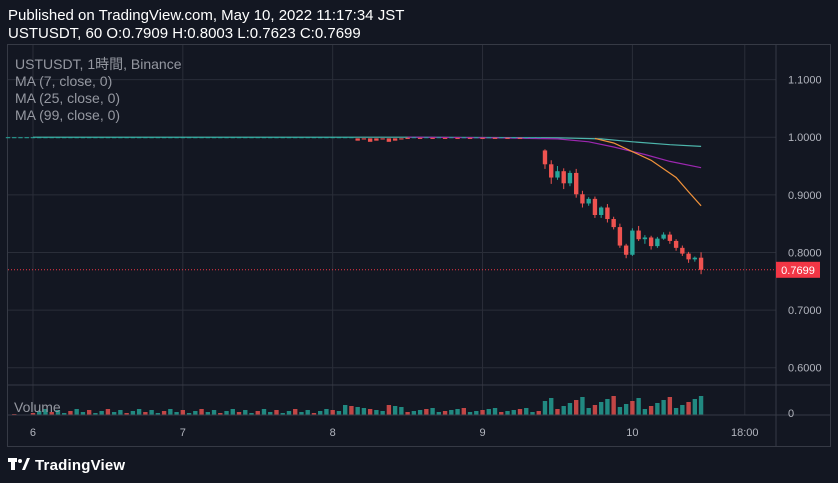  What do you see at coordinates (98, 64) in the screenshot?
I see `legend-symbol: USTUSDT, 1時間, Binance` at bounding box center [98, 64].